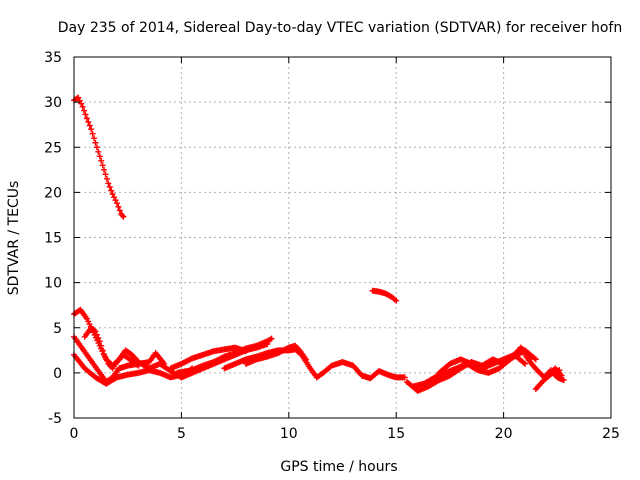 The width and height of the screenshot is (640, 480). Describe the element at coordinates (611, 434) in the screenshot. I see `x-tick-label: 25` at that location.